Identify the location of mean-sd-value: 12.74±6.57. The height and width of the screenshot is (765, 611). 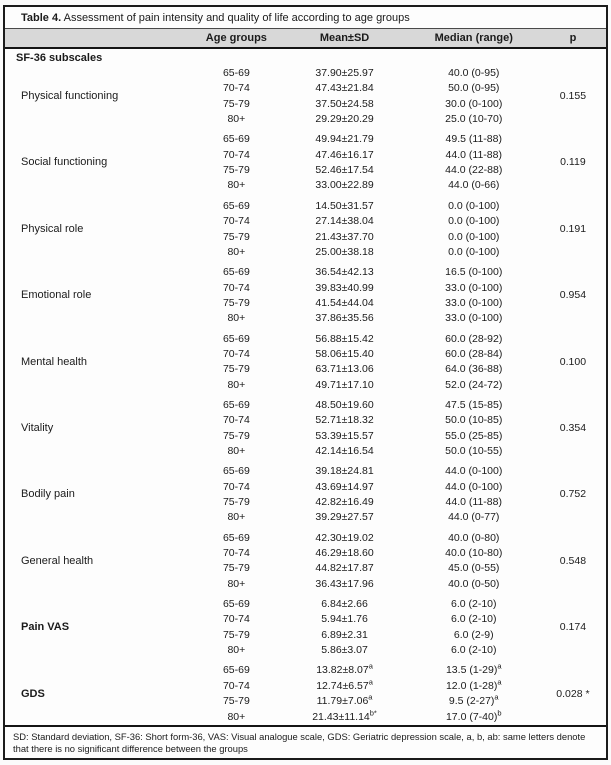
(342, 685).